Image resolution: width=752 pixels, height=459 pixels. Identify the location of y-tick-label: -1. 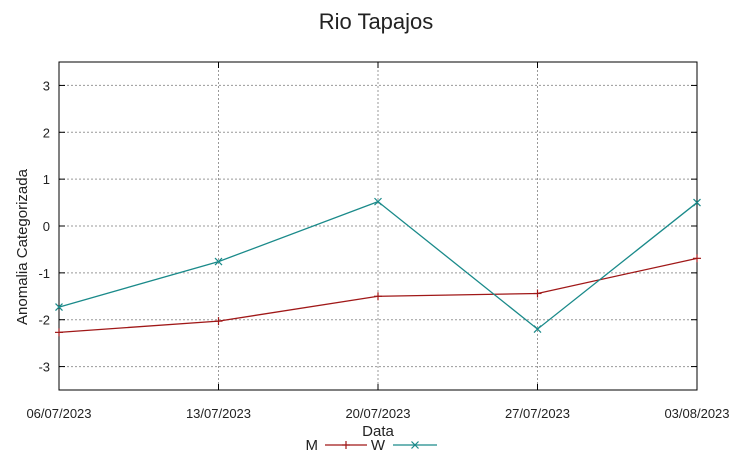
(44, 273).